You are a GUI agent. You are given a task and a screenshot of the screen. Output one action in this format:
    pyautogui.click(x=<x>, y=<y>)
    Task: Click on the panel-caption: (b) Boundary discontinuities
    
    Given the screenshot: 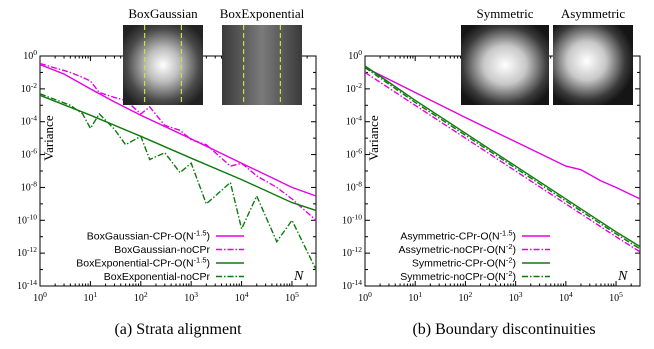 What is the action you would take?
    pyautogui.click(x=503, y=329)
    